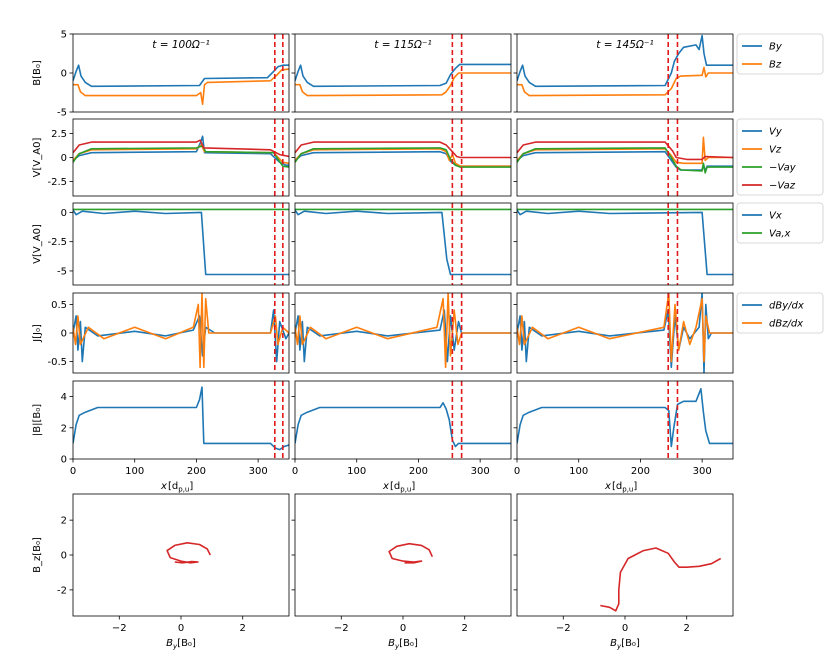 The image size is (830, 662). I want to click on y-tick-label: -5, so click(62, 271).